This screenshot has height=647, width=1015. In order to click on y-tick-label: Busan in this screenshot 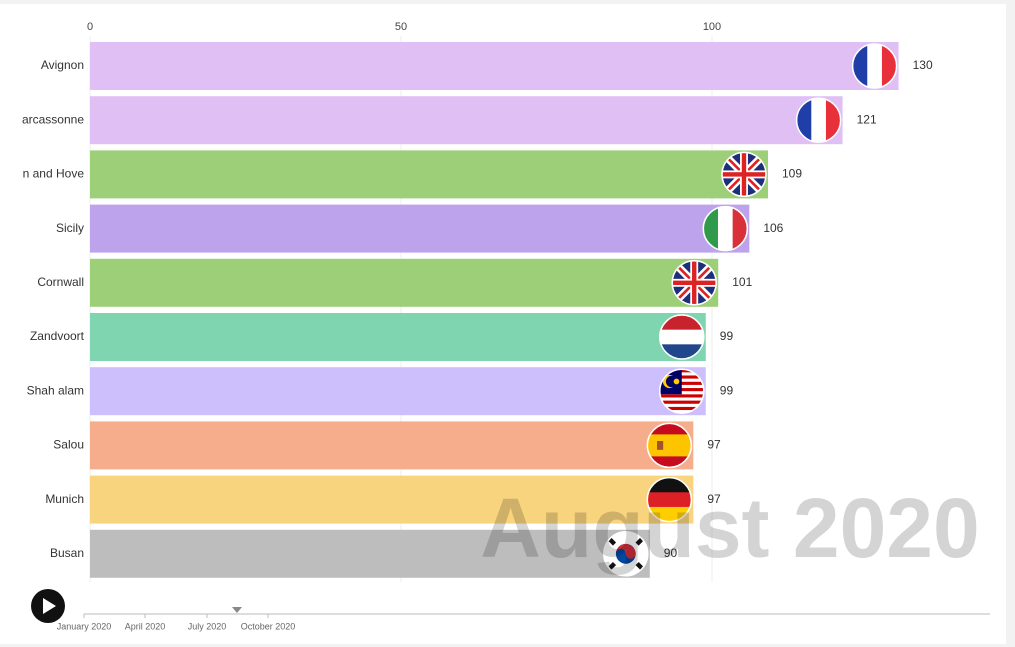, I will do `click(67, 553)`.